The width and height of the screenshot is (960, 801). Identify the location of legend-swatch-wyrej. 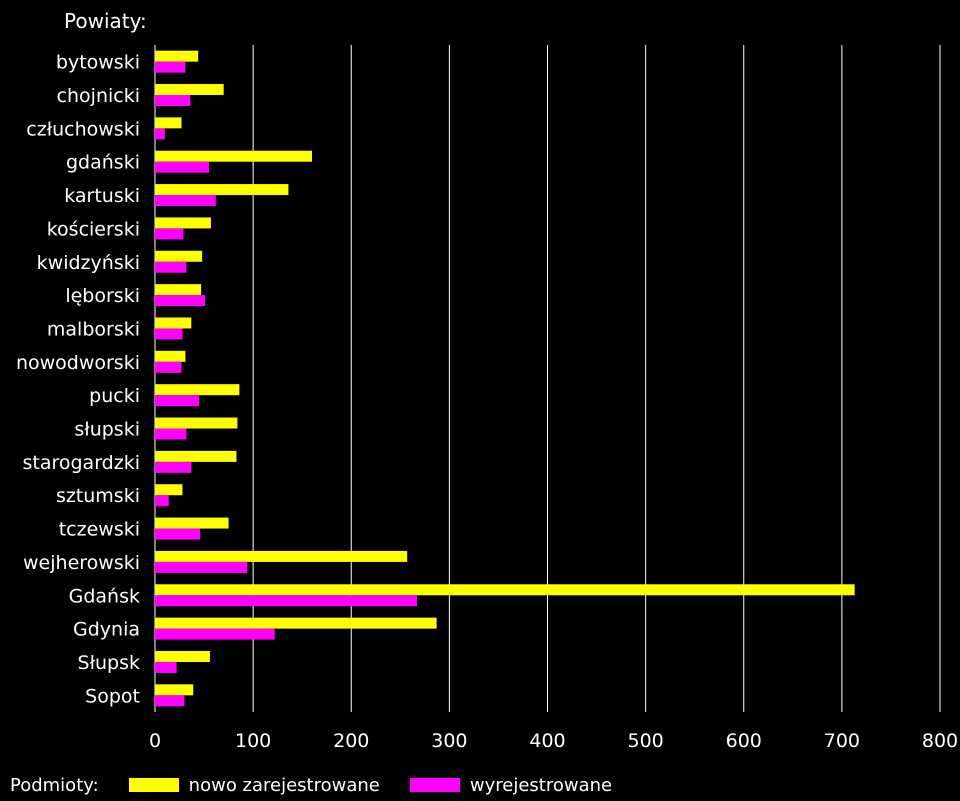
(434, 785).